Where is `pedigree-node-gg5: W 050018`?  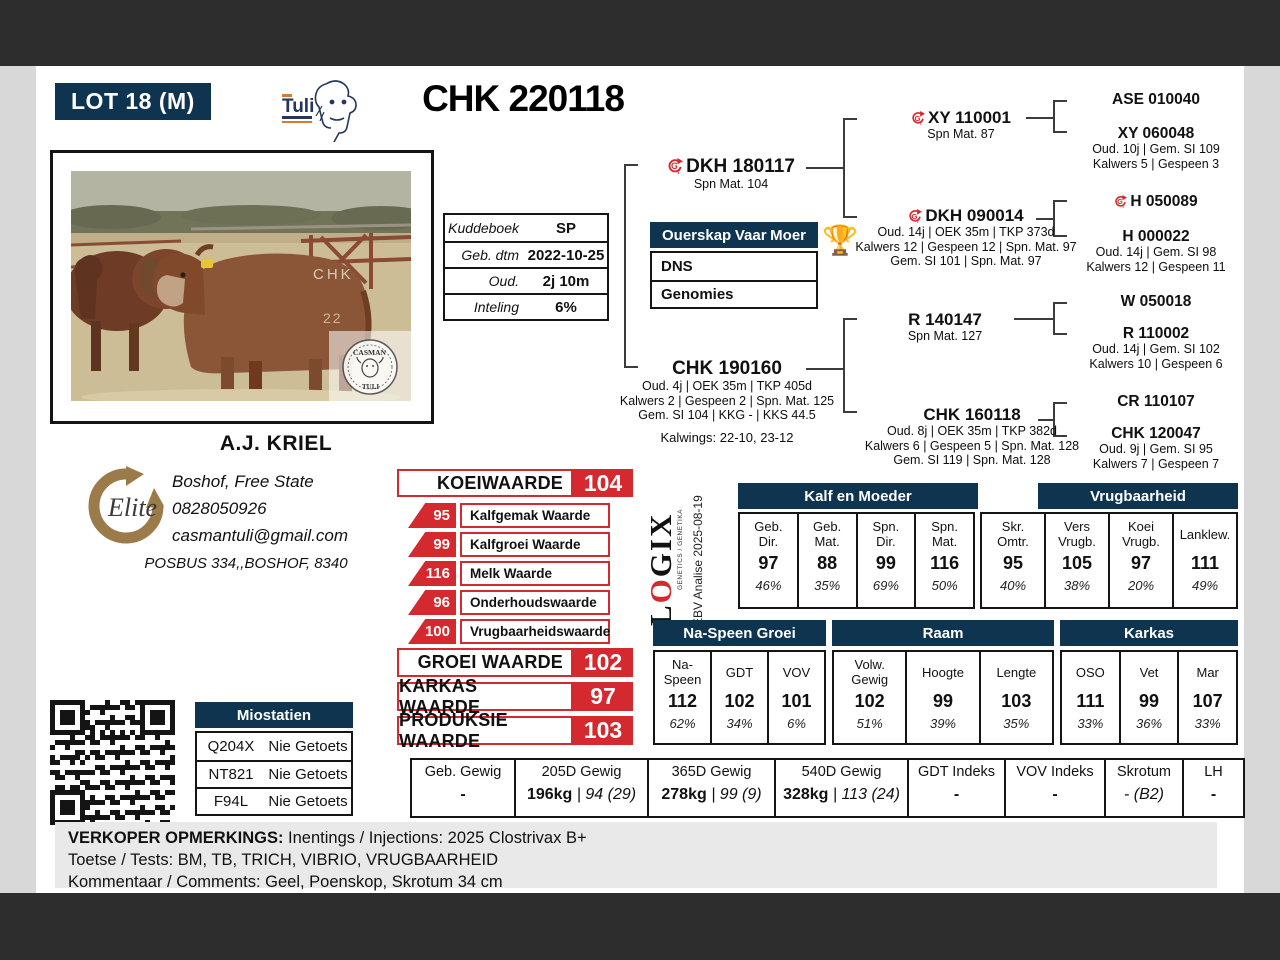
pedigree-node-gg5: W 050018 is located at coordinates (1156, 301).